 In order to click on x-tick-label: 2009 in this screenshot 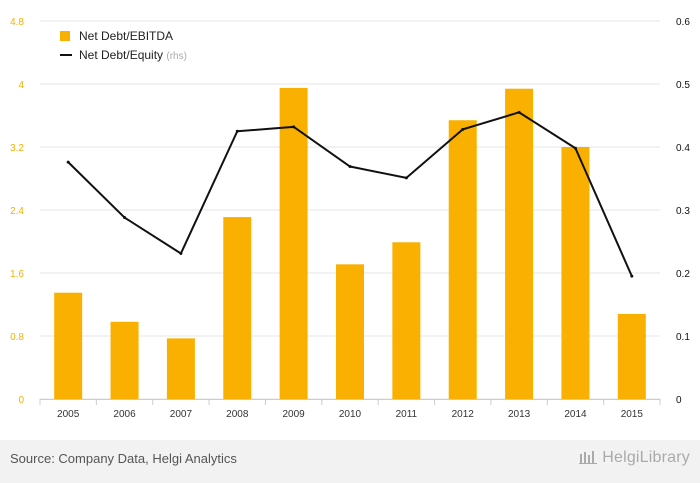, I will do `click(294, 414)`.